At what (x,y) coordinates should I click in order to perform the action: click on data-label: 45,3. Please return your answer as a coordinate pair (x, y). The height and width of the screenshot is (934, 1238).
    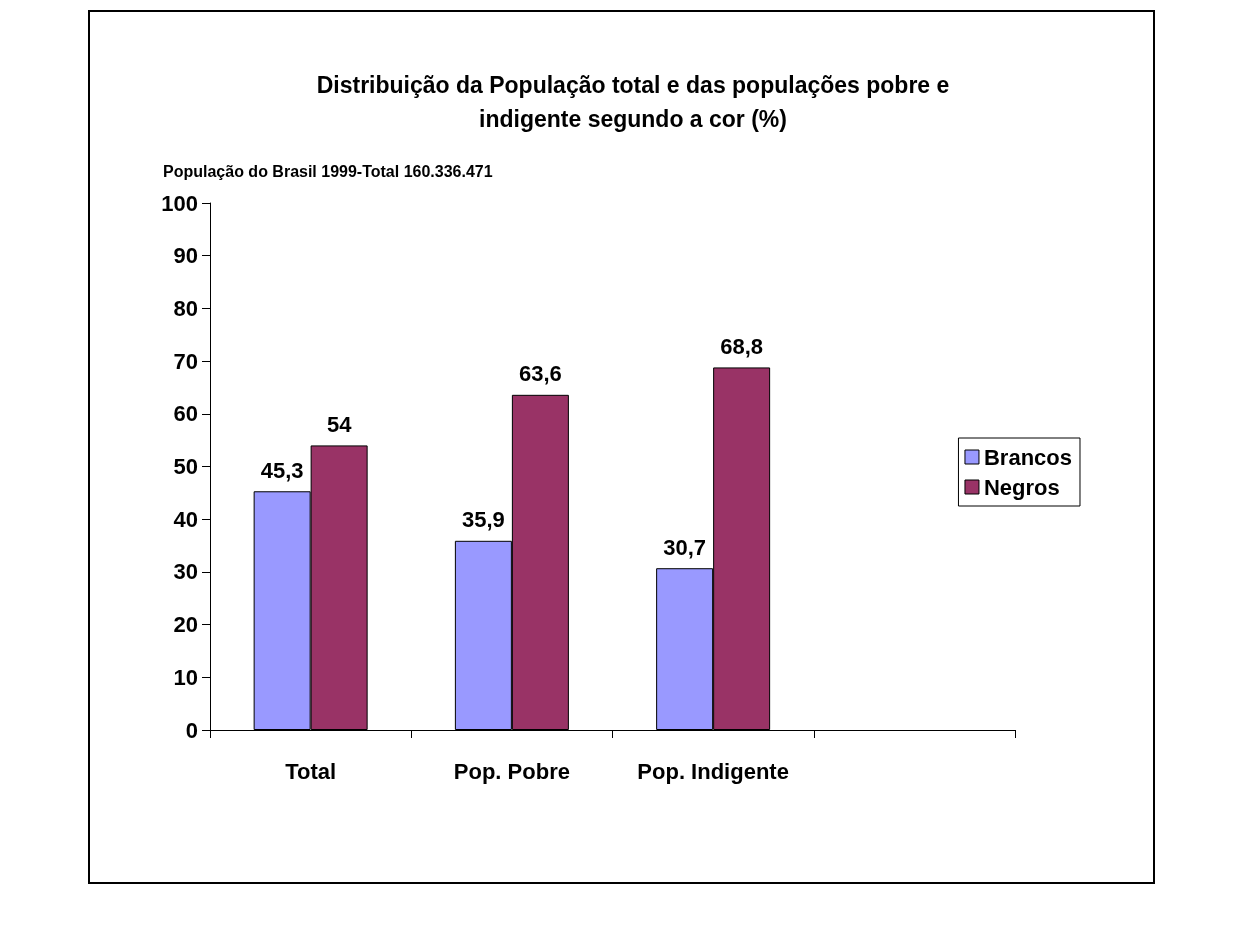
    Looking at the image, I should click on (282, 470).